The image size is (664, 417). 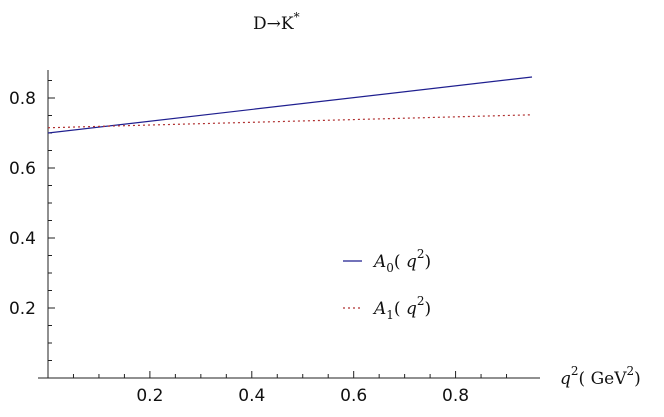 I want to click on x-tick-label: 0.8, so click(x=455, y=396).